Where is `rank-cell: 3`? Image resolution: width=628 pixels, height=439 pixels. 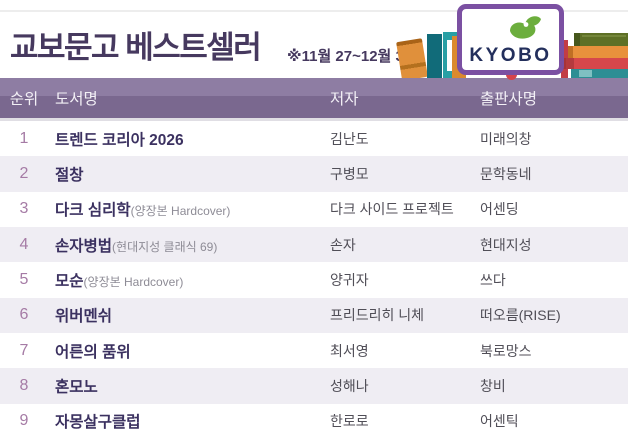 rank-cell: 3 is located at coordinates (24, 209).